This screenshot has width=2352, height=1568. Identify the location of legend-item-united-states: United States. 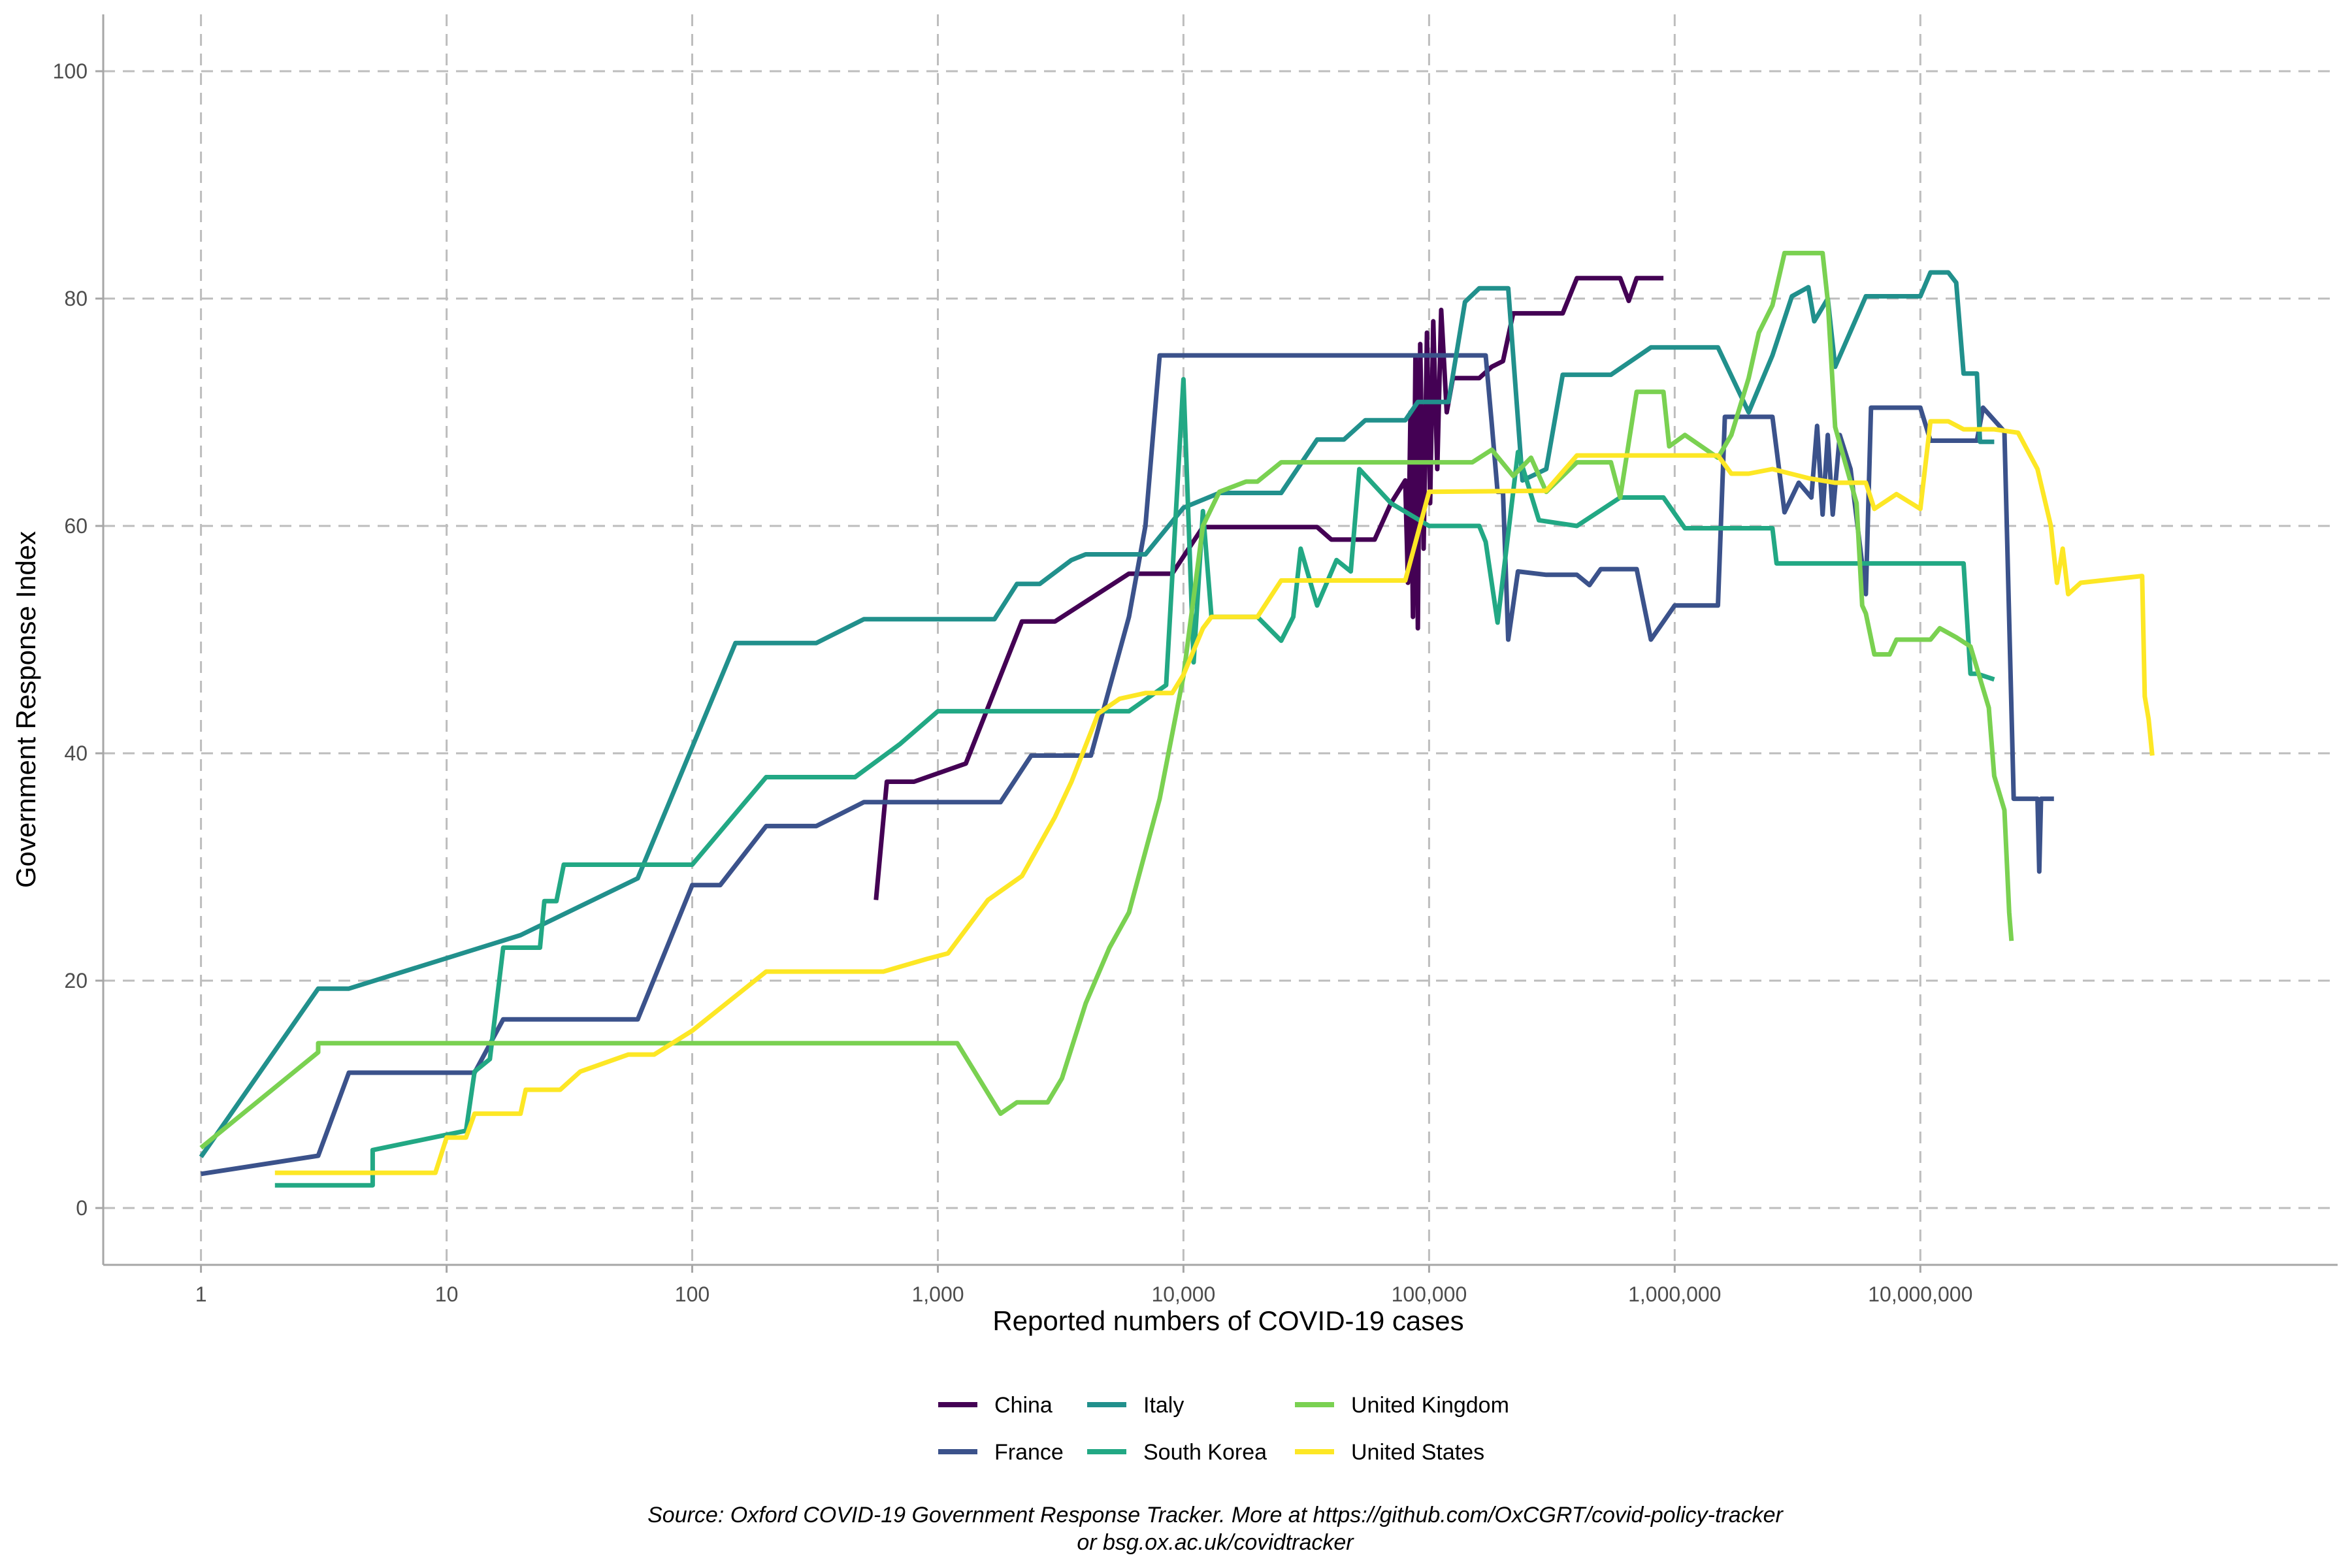
(1389, 1452).